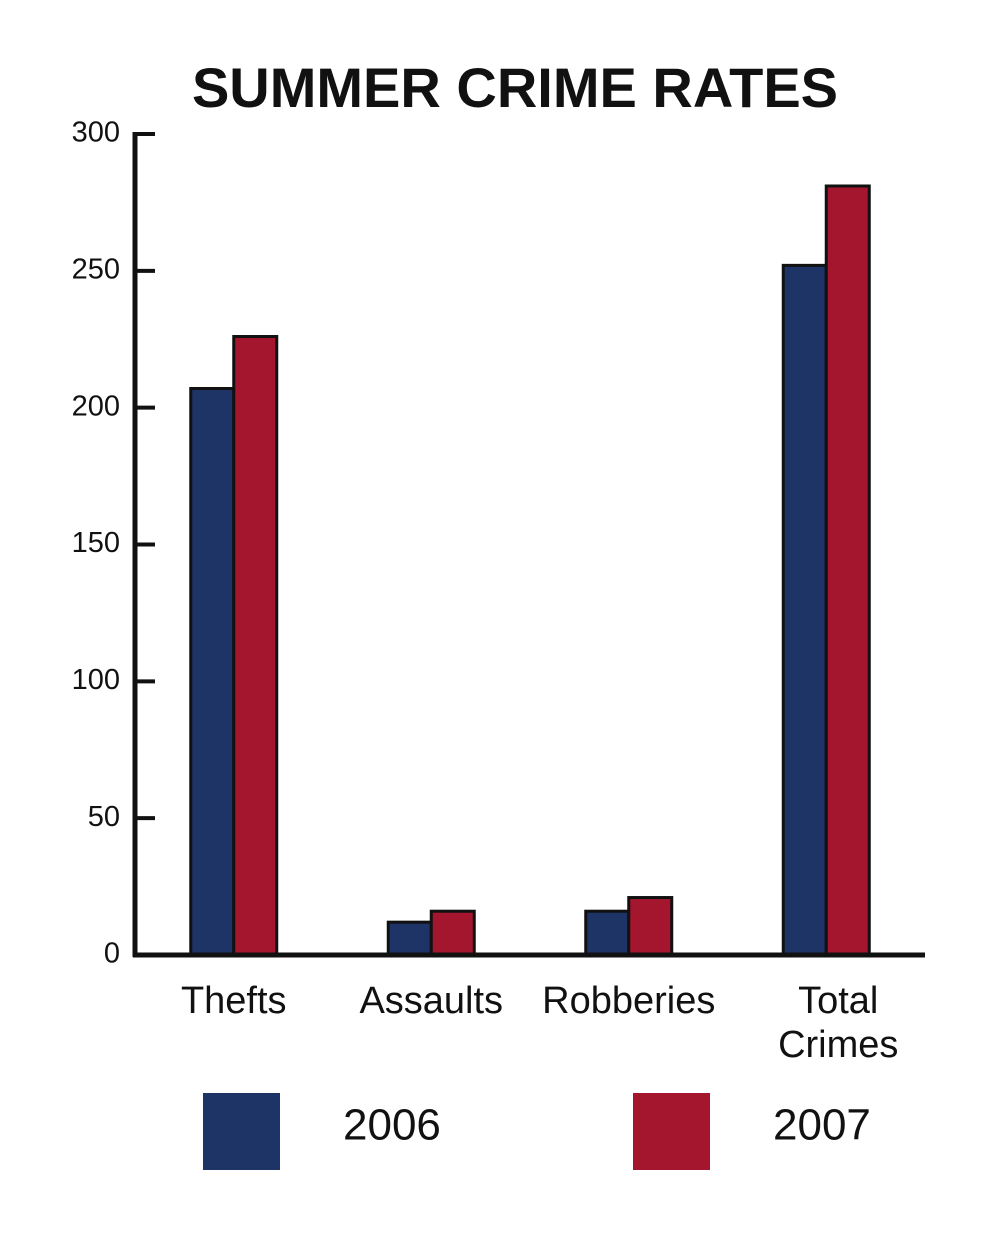  I want to click on legend-label: 2007, so click(822, 1125).